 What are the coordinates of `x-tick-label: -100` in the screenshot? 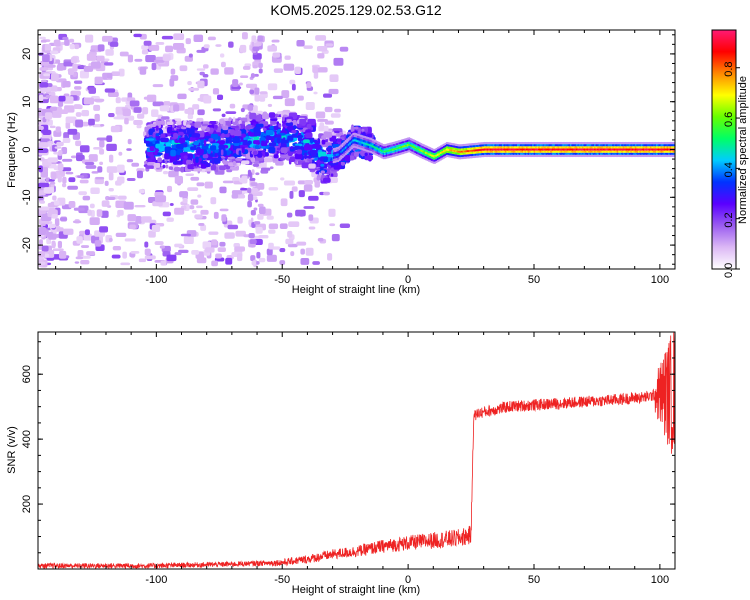 It's located at (156, 280).